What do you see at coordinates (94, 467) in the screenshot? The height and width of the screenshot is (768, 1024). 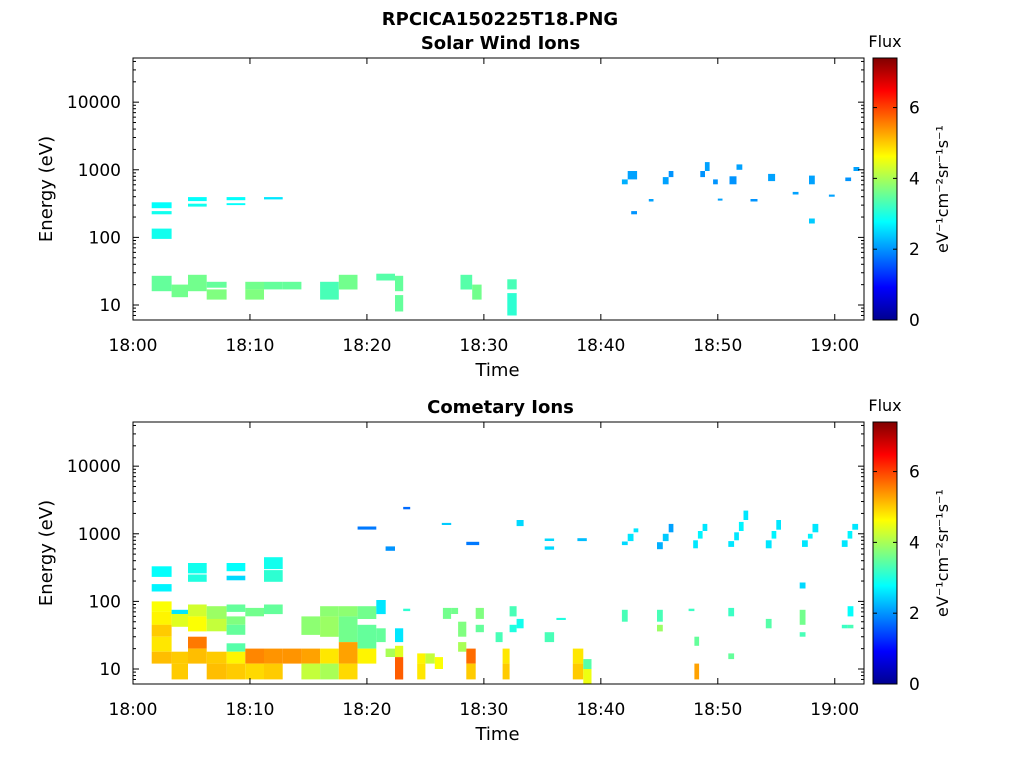 I see `y-tick-label: 10000` at bounding box center [94, 467].